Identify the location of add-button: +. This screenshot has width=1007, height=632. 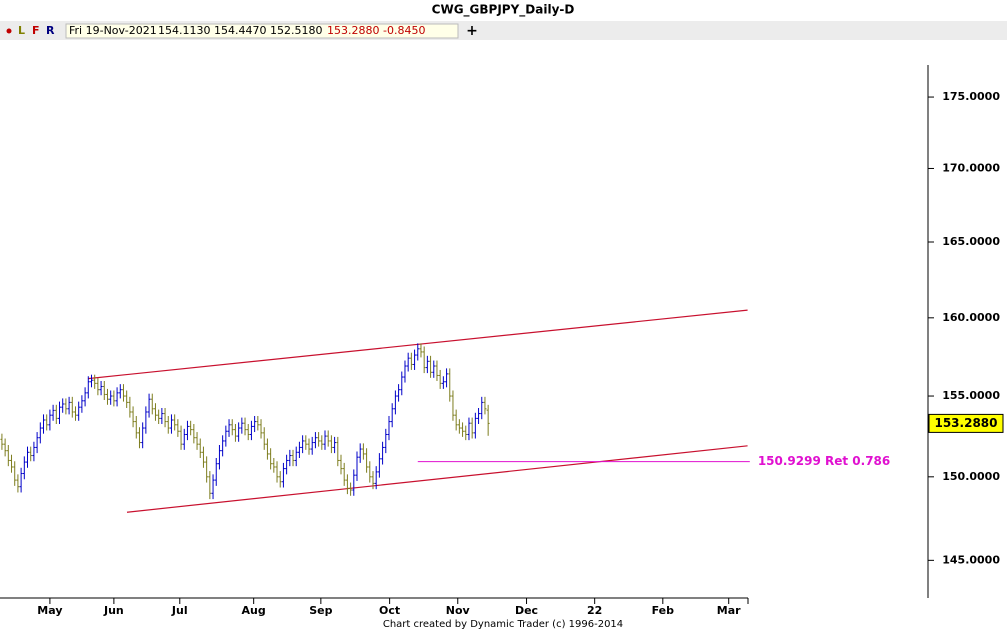
(472, 31).